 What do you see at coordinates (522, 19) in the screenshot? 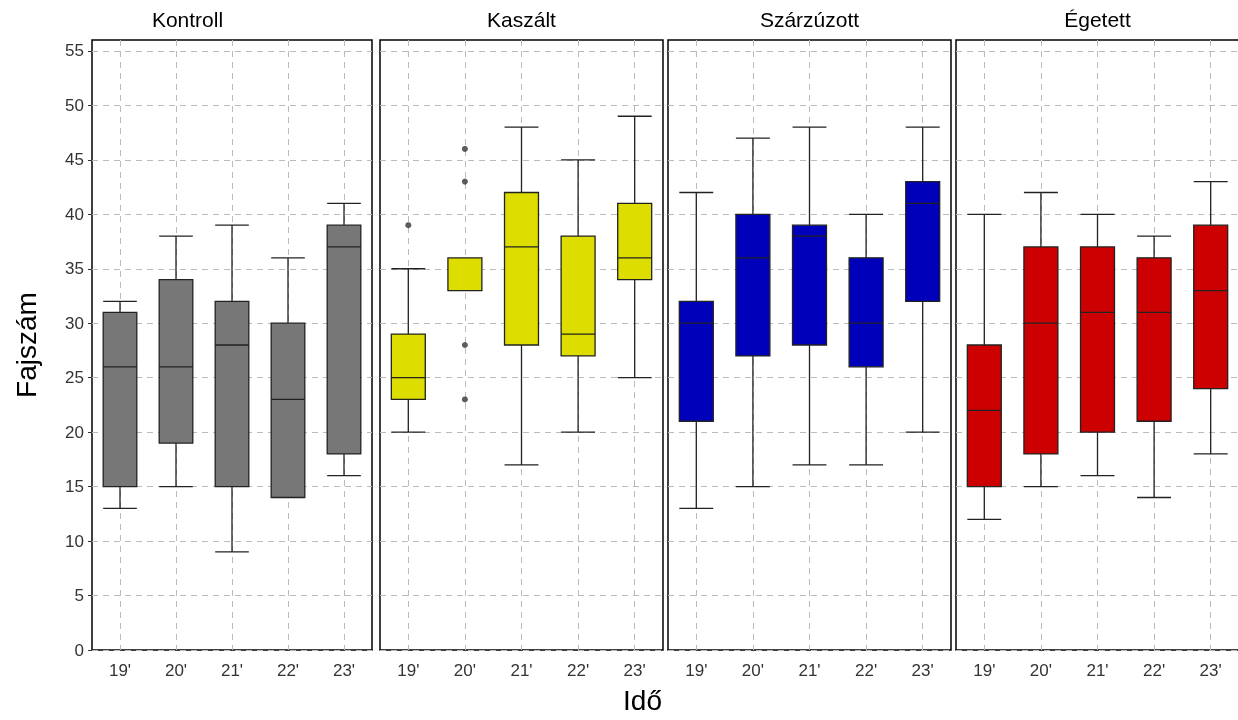
I see `chart-title: Kaszált` at bounding box center [522, 19].